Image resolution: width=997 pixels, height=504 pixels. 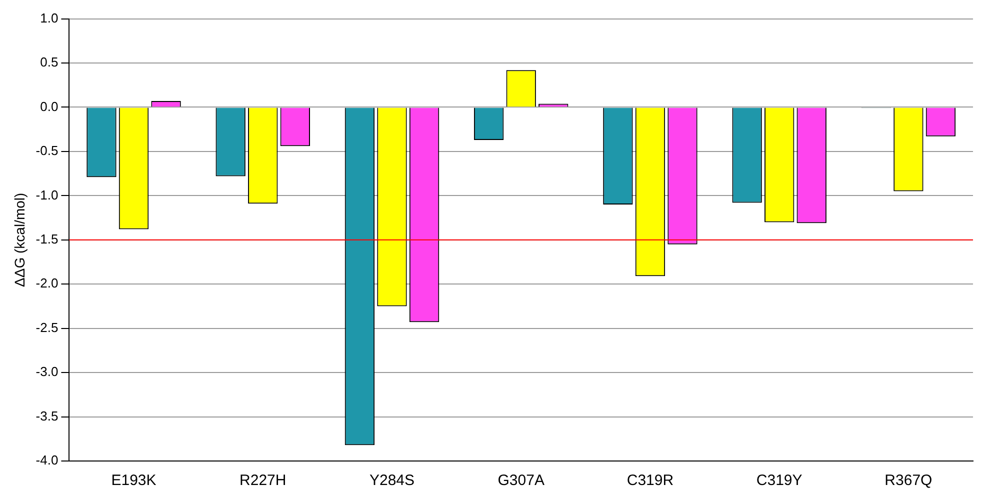 What do you see at coordinates (49, 106) in the screenshot?
I see `y-tick-label: 0.0` at bounding box center [49, 106].